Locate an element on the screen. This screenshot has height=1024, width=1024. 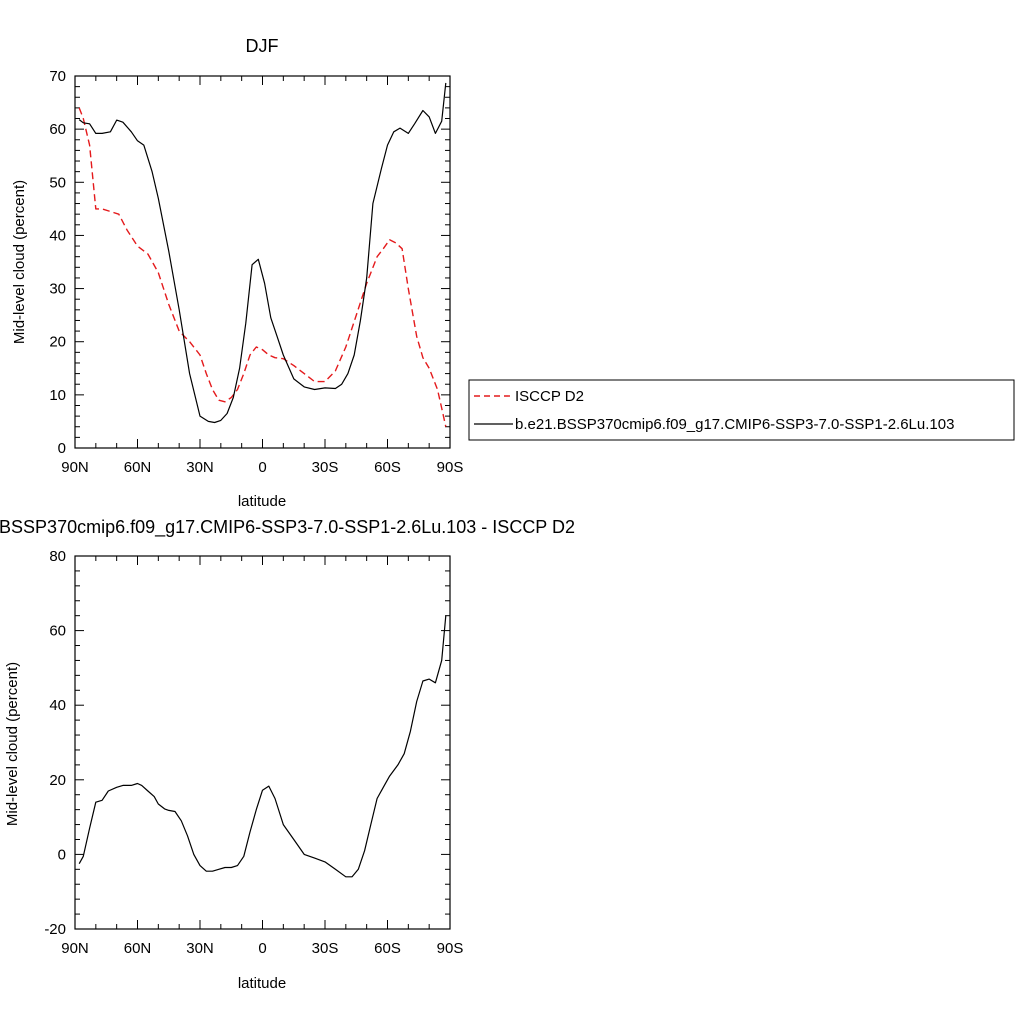
y-tick-label: 70 is located at coordinates (57, 76).